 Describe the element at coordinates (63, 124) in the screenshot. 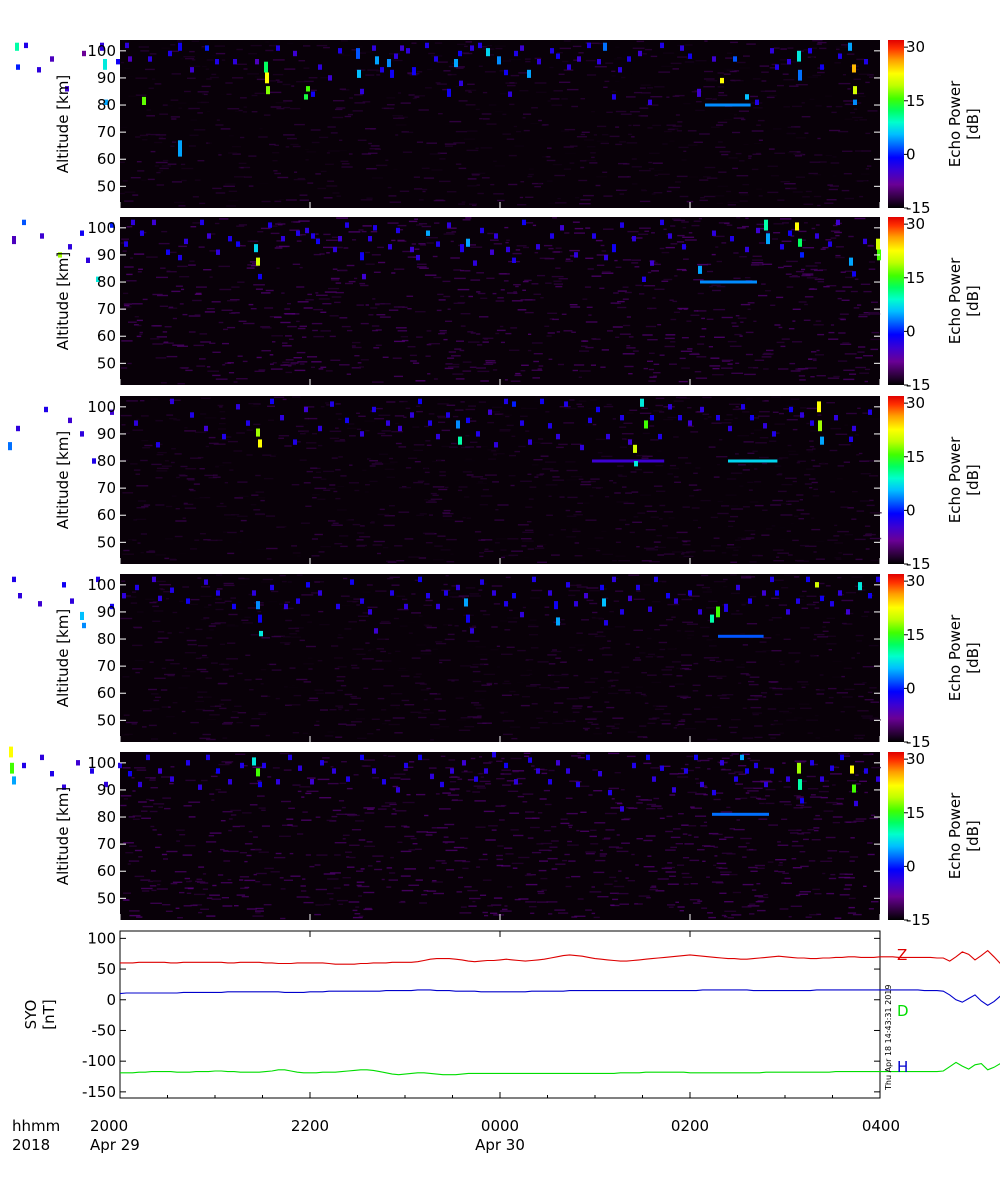

I see `y-axis-label: Altitude [km]` at that location.